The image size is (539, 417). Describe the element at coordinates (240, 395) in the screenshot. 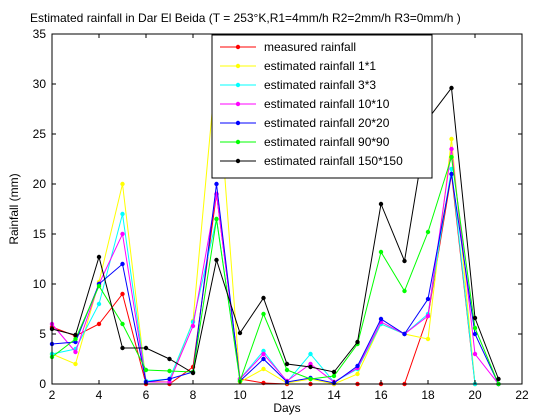

I see `x-tick-label: 10` at that location.